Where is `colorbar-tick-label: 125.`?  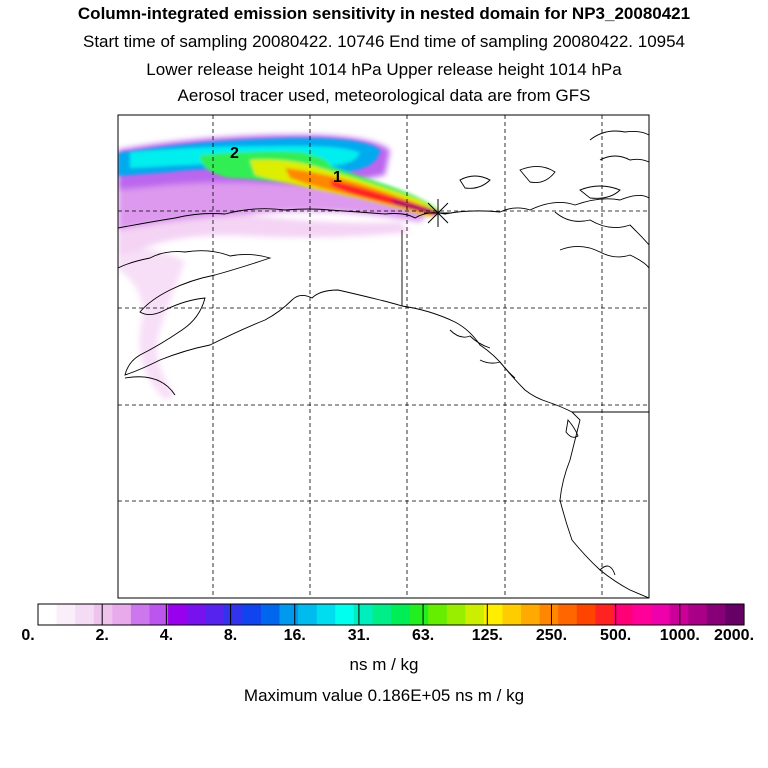 colorbar-tick-label: 125. is located at coordinates (487, 635).